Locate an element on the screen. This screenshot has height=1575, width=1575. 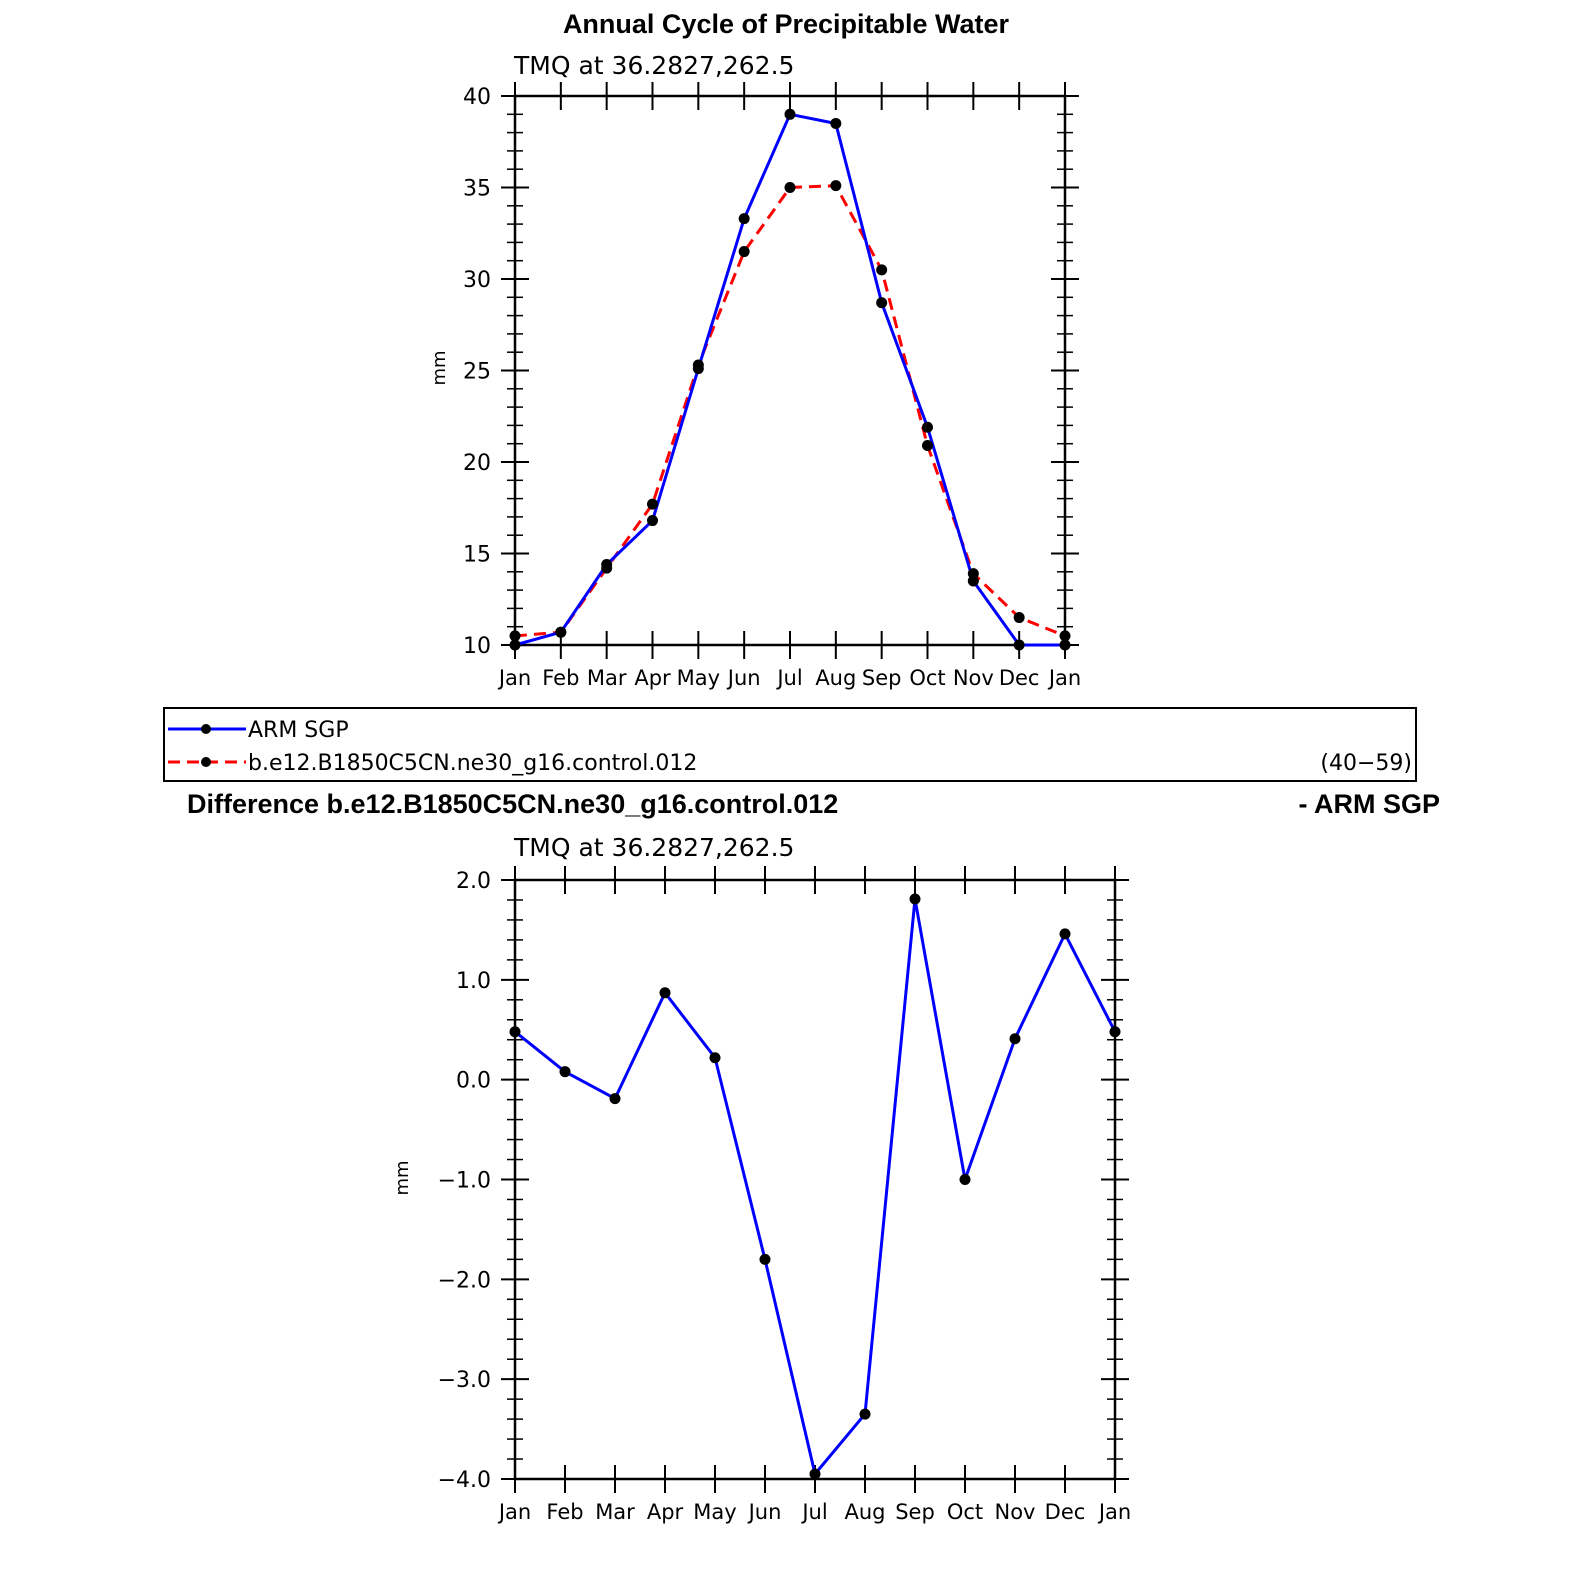
chart2-xtick-label: Jun is located at coordinates (764, 1512).